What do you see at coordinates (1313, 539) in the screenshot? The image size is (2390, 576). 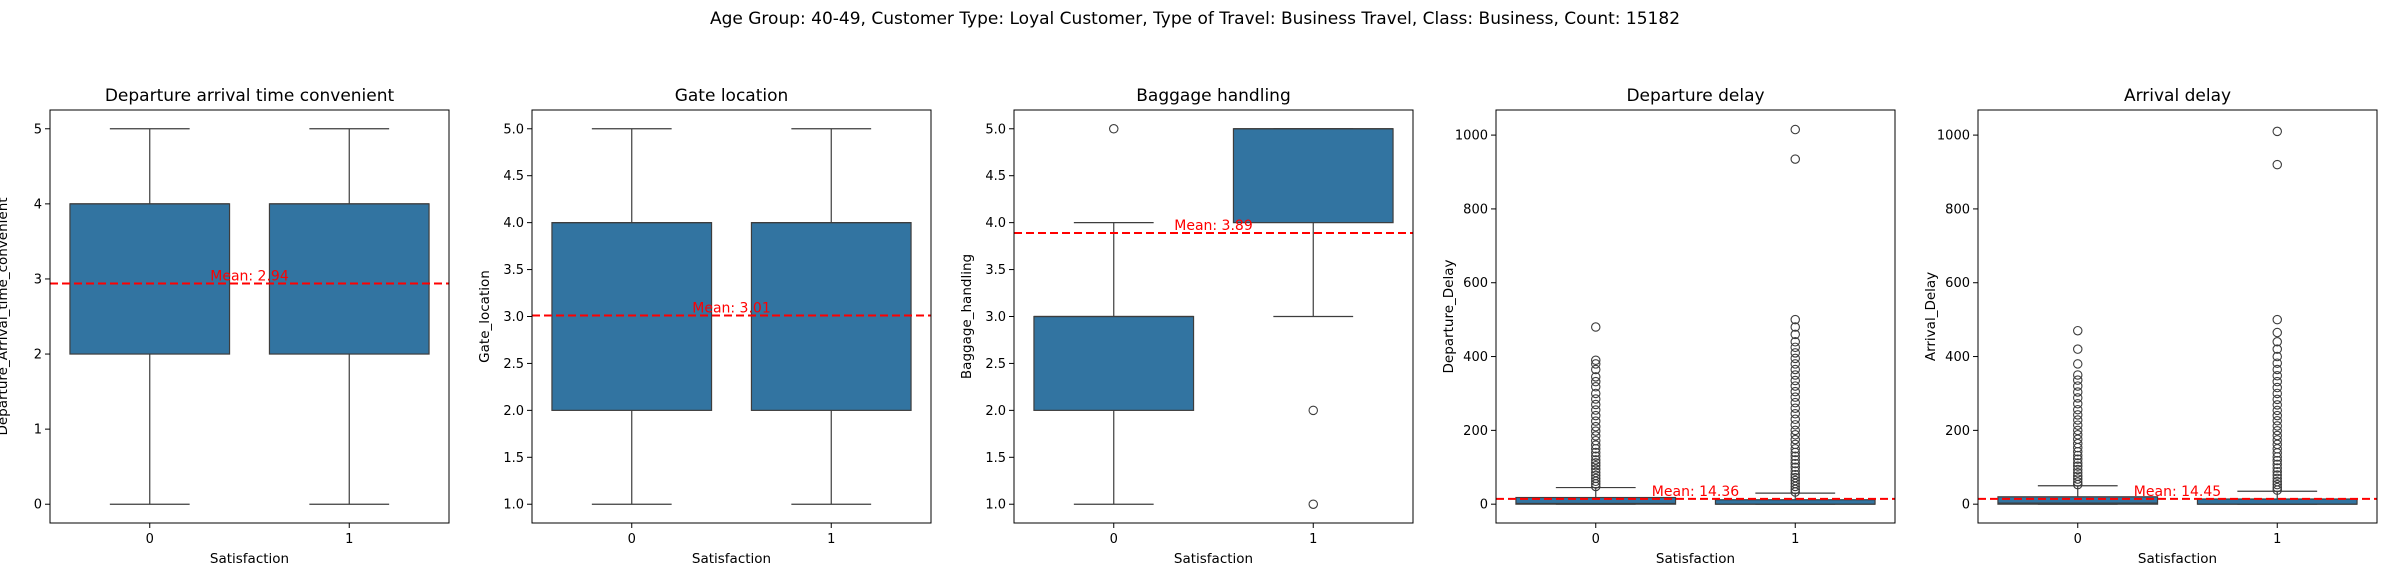 I see `x-tick-label: 1` at bounding box center [1313, 539].